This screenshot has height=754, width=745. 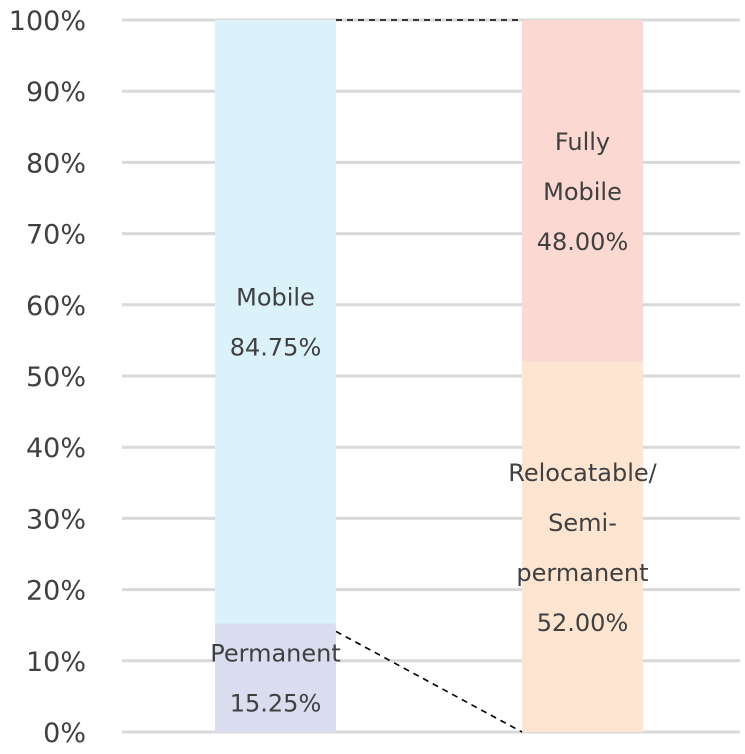 What do you see at coordinates (56, 235) in the screenshot?
I see `y-tick-label: 70%` at bounding box center [56, 235].